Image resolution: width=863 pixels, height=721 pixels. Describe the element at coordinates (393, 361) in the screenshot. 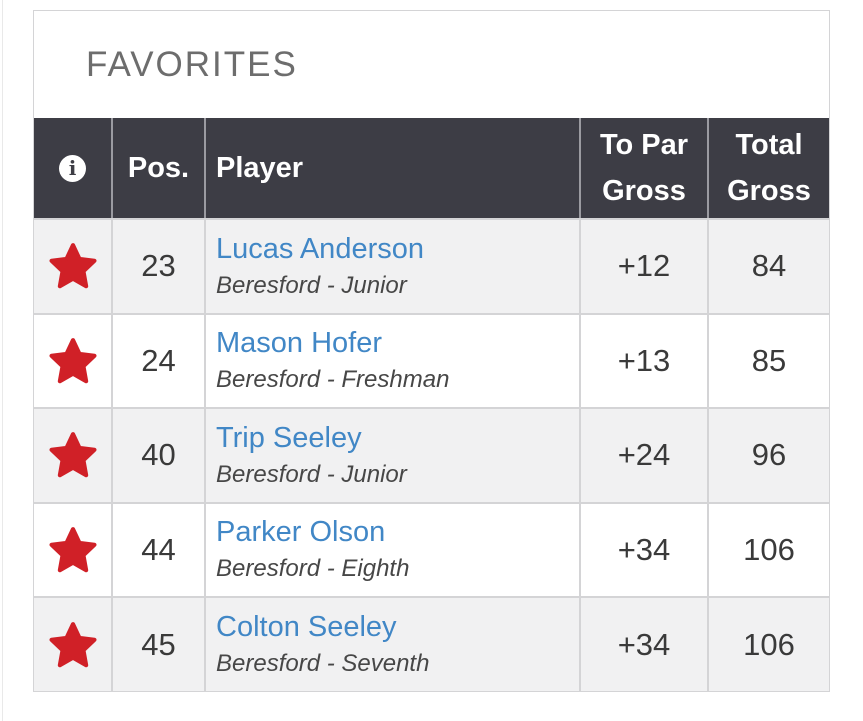

I see `player-cell: Mason Hofer Beresford - Freshman` at that location.